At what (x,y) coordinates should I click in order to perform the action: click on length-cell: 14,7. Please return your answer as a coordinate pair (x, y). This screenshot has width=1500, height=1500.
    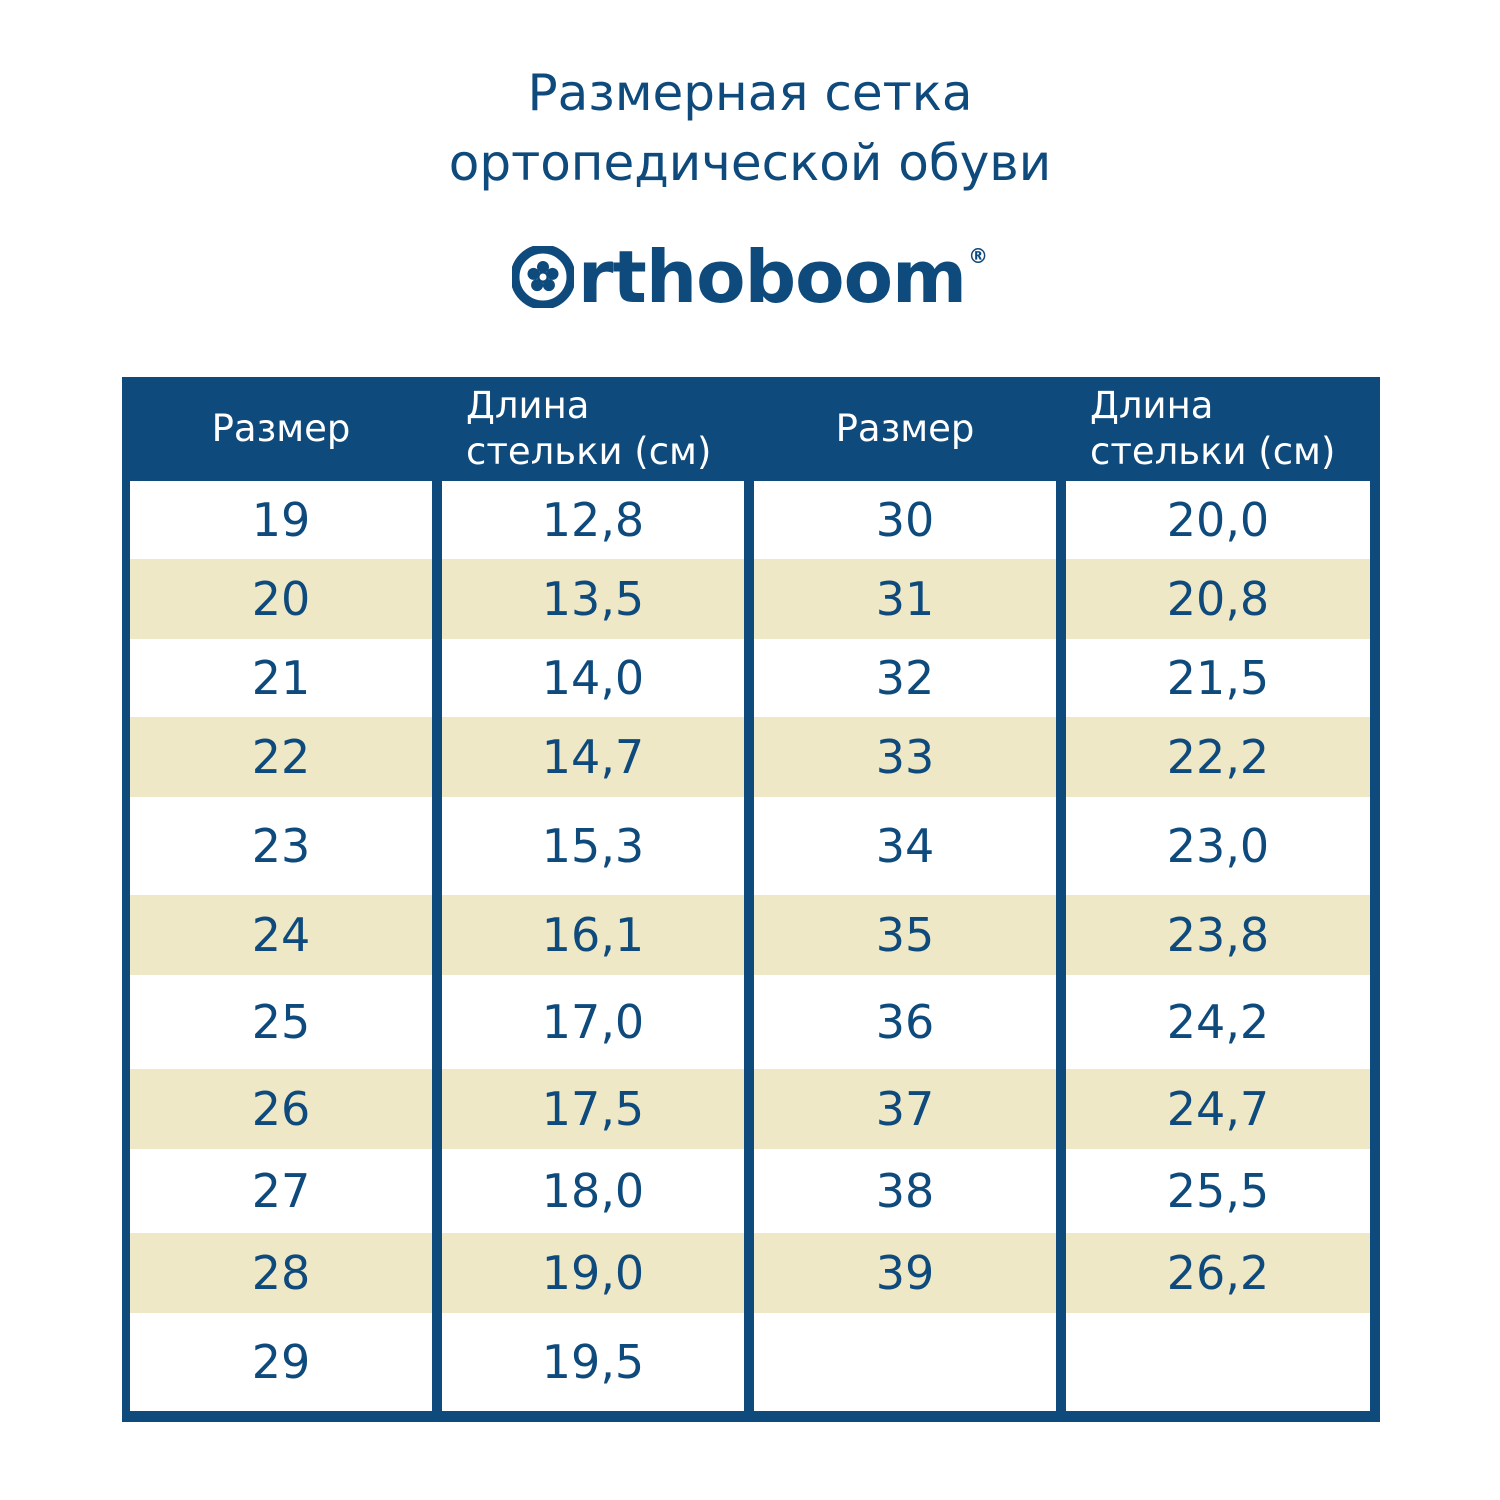
    Looking at the image, I should click on (593, 757).